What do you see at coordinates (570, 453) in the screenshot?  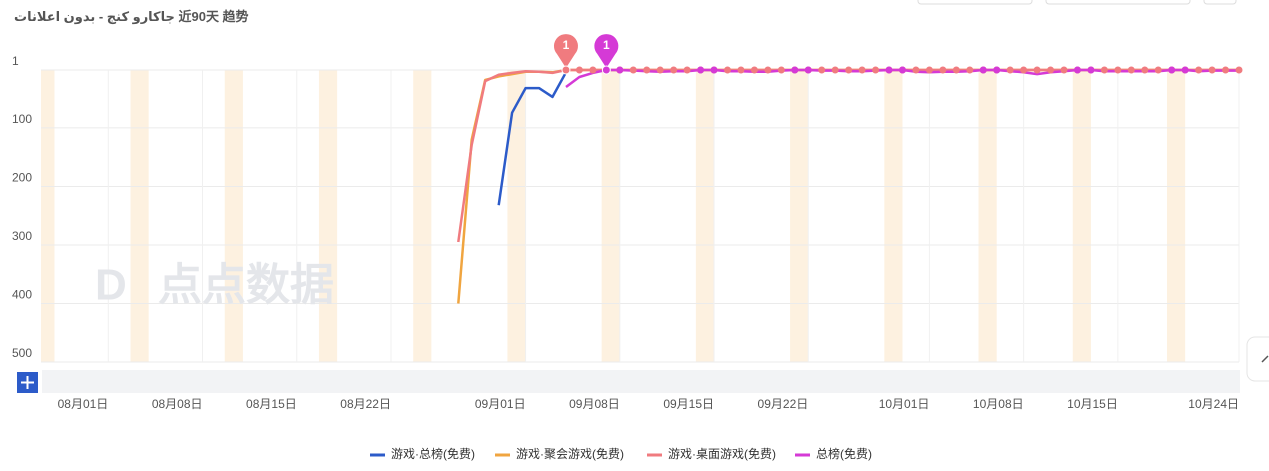 I see `legend-label: 游戏·聚会游戏(免费)` at bounding box center [570, 453].